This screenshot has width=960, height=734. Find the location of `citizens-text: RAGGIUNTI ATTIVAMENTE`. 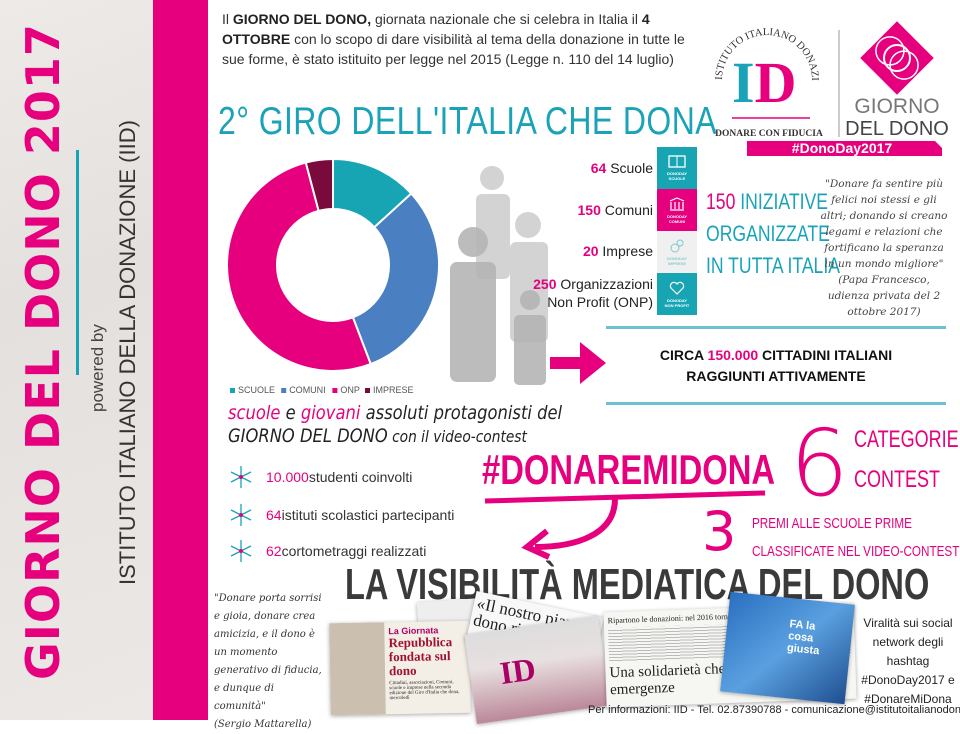

citizens-text: RAGGIUNTI ATTIVAMENTE is located at coordinates (776, 376).